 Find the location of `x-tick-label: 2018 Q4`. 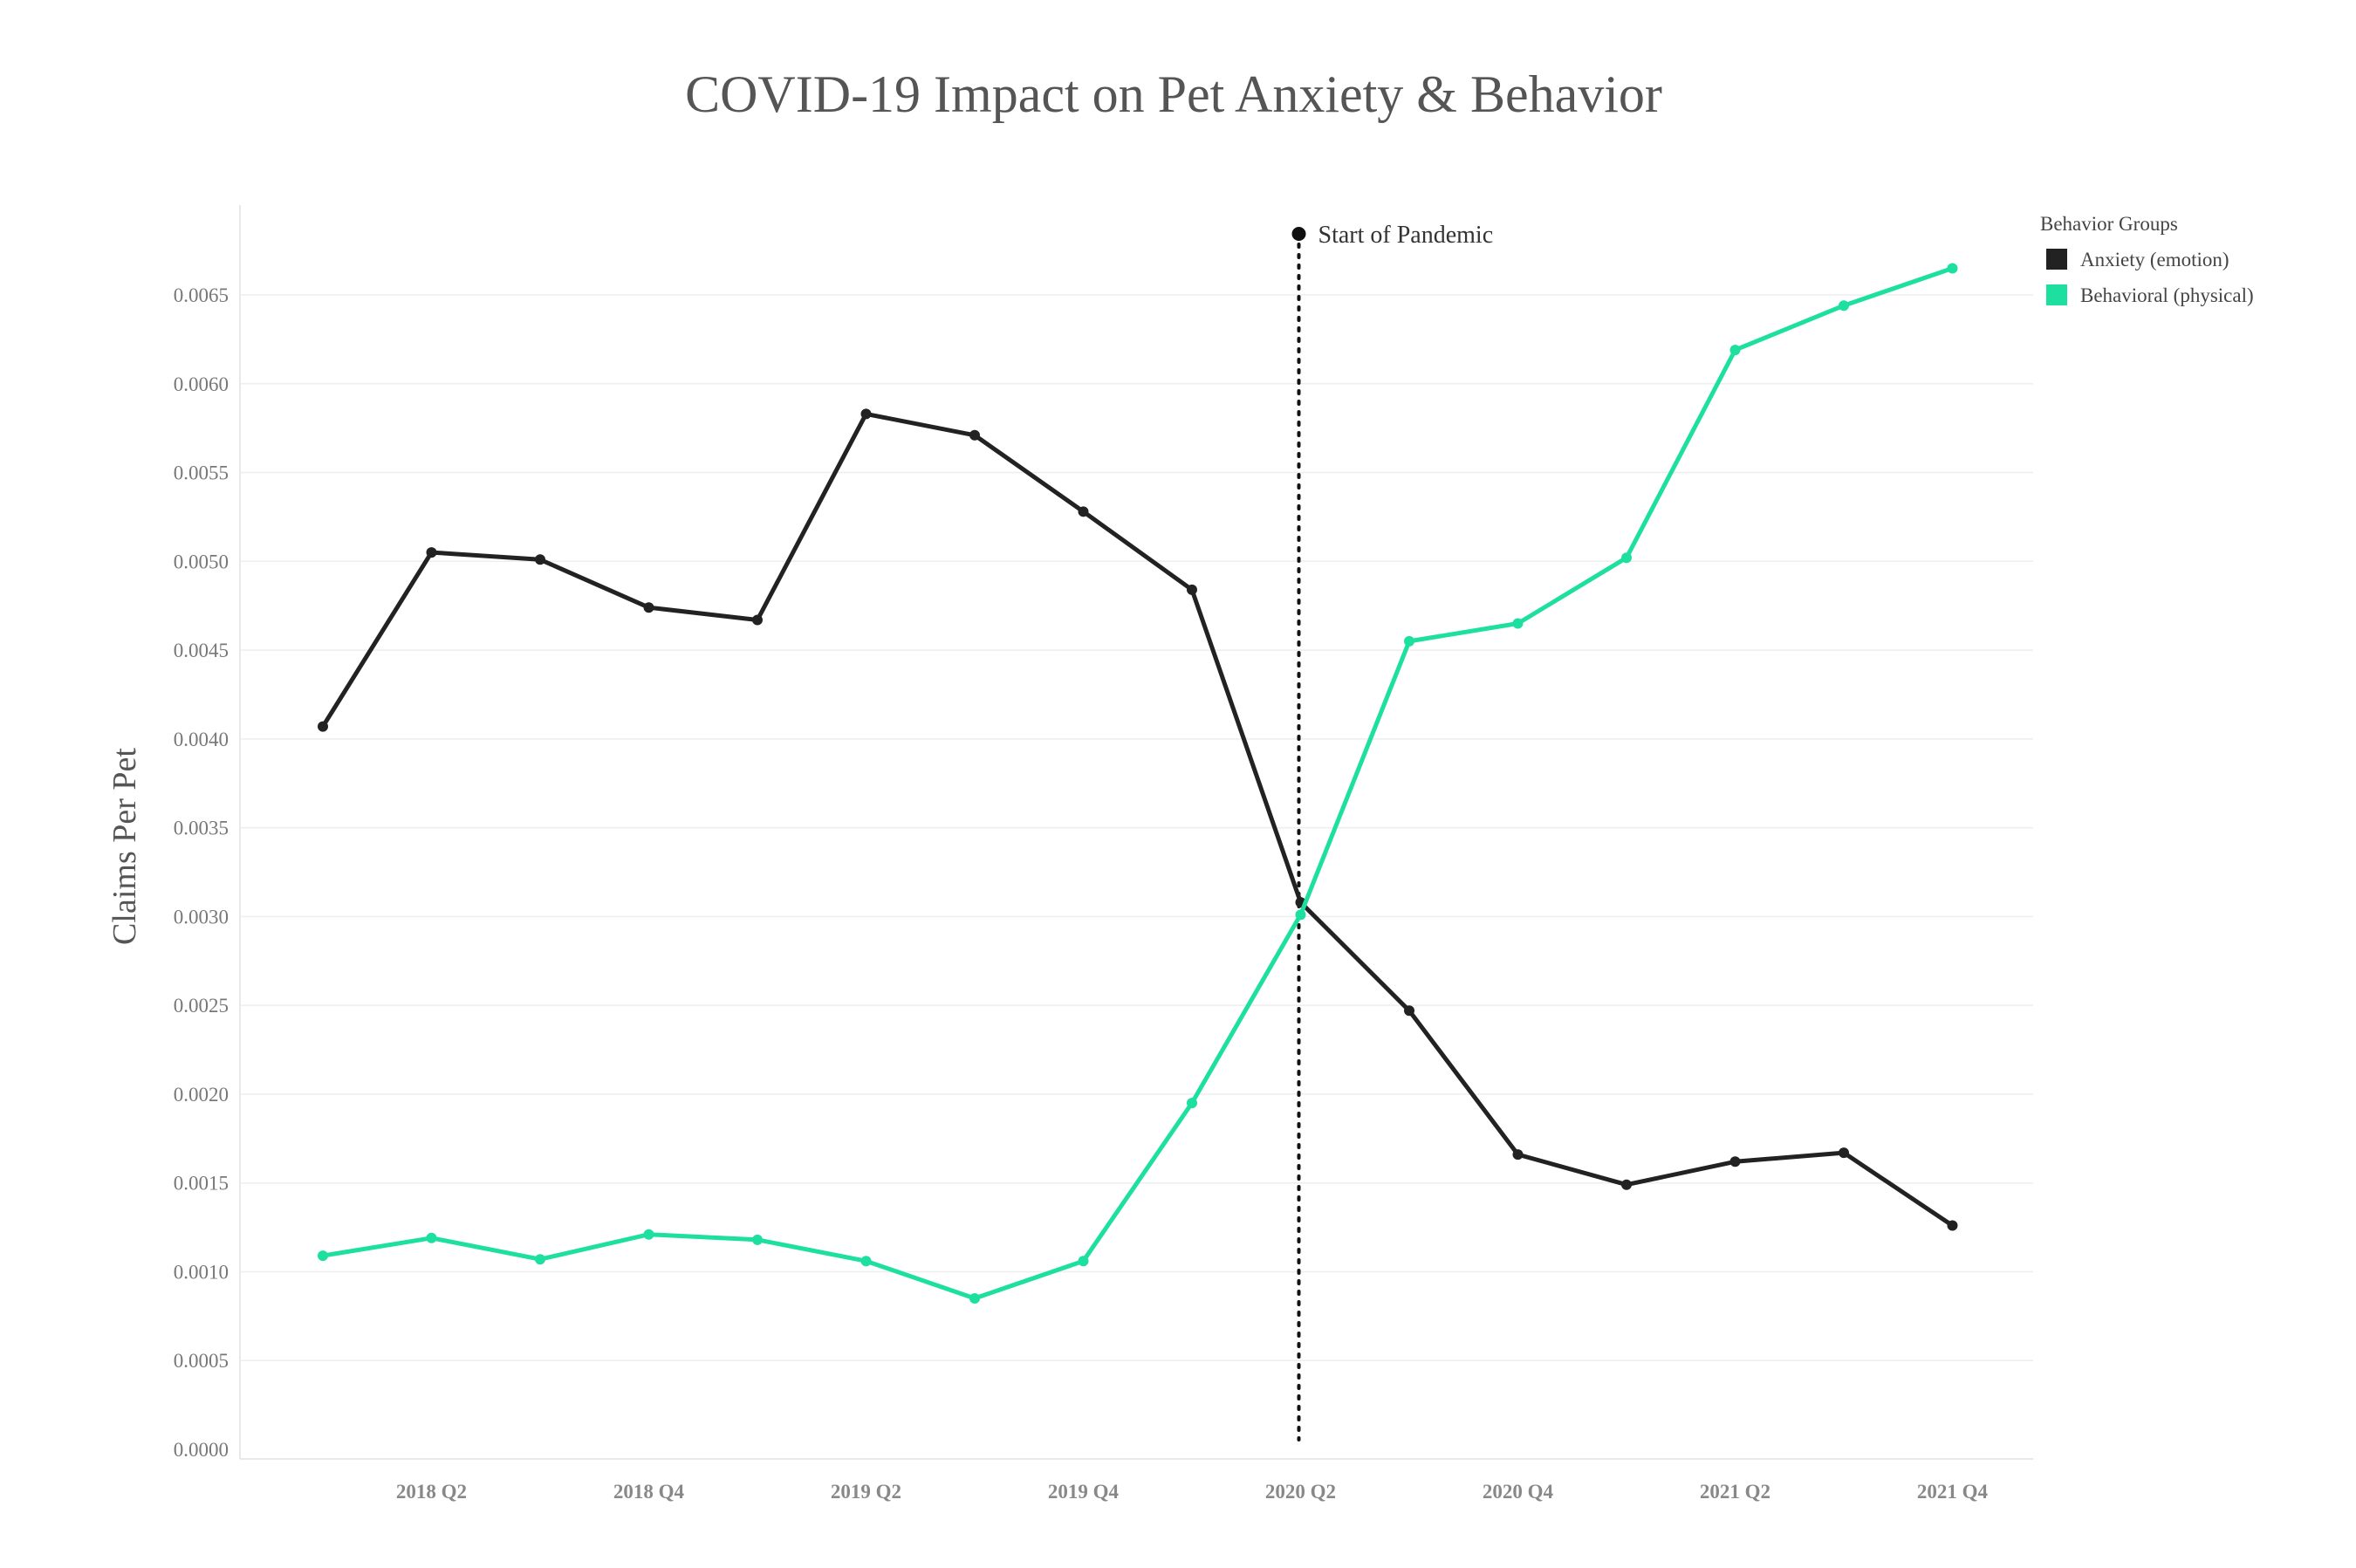

x-tick-label: 2018 Q4 is located at coordinates (649, 1492).